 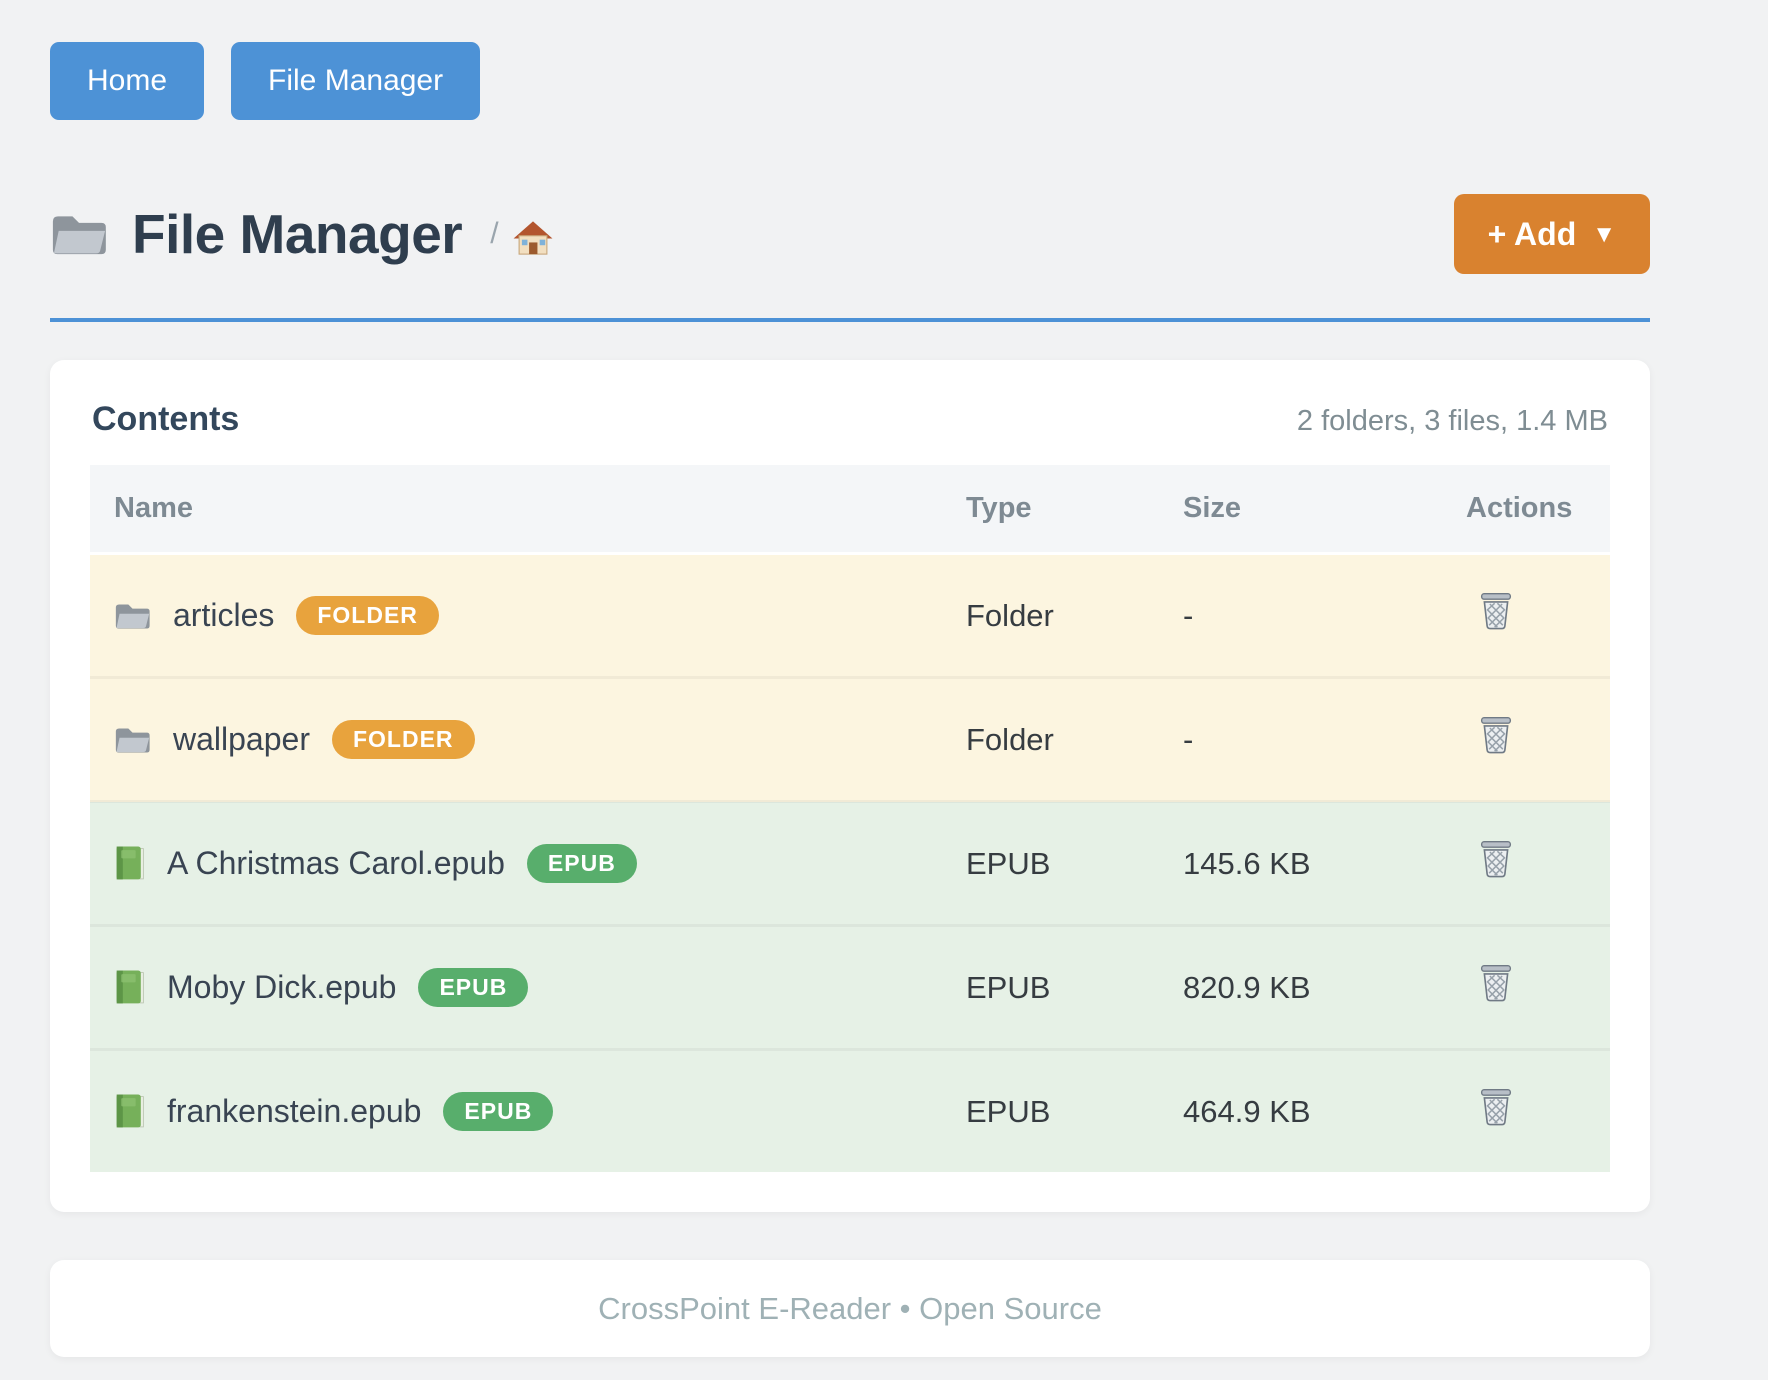 I want to click on add-button: + Add ▼, so click(x=1551, y=234).